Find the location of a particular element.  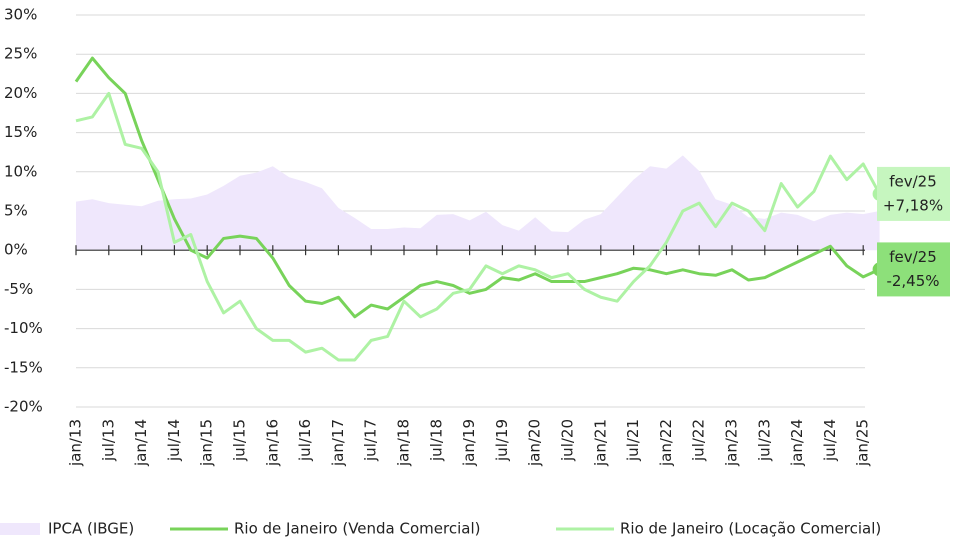

y-tick-label: -10% is located at coordinates (23, 328).